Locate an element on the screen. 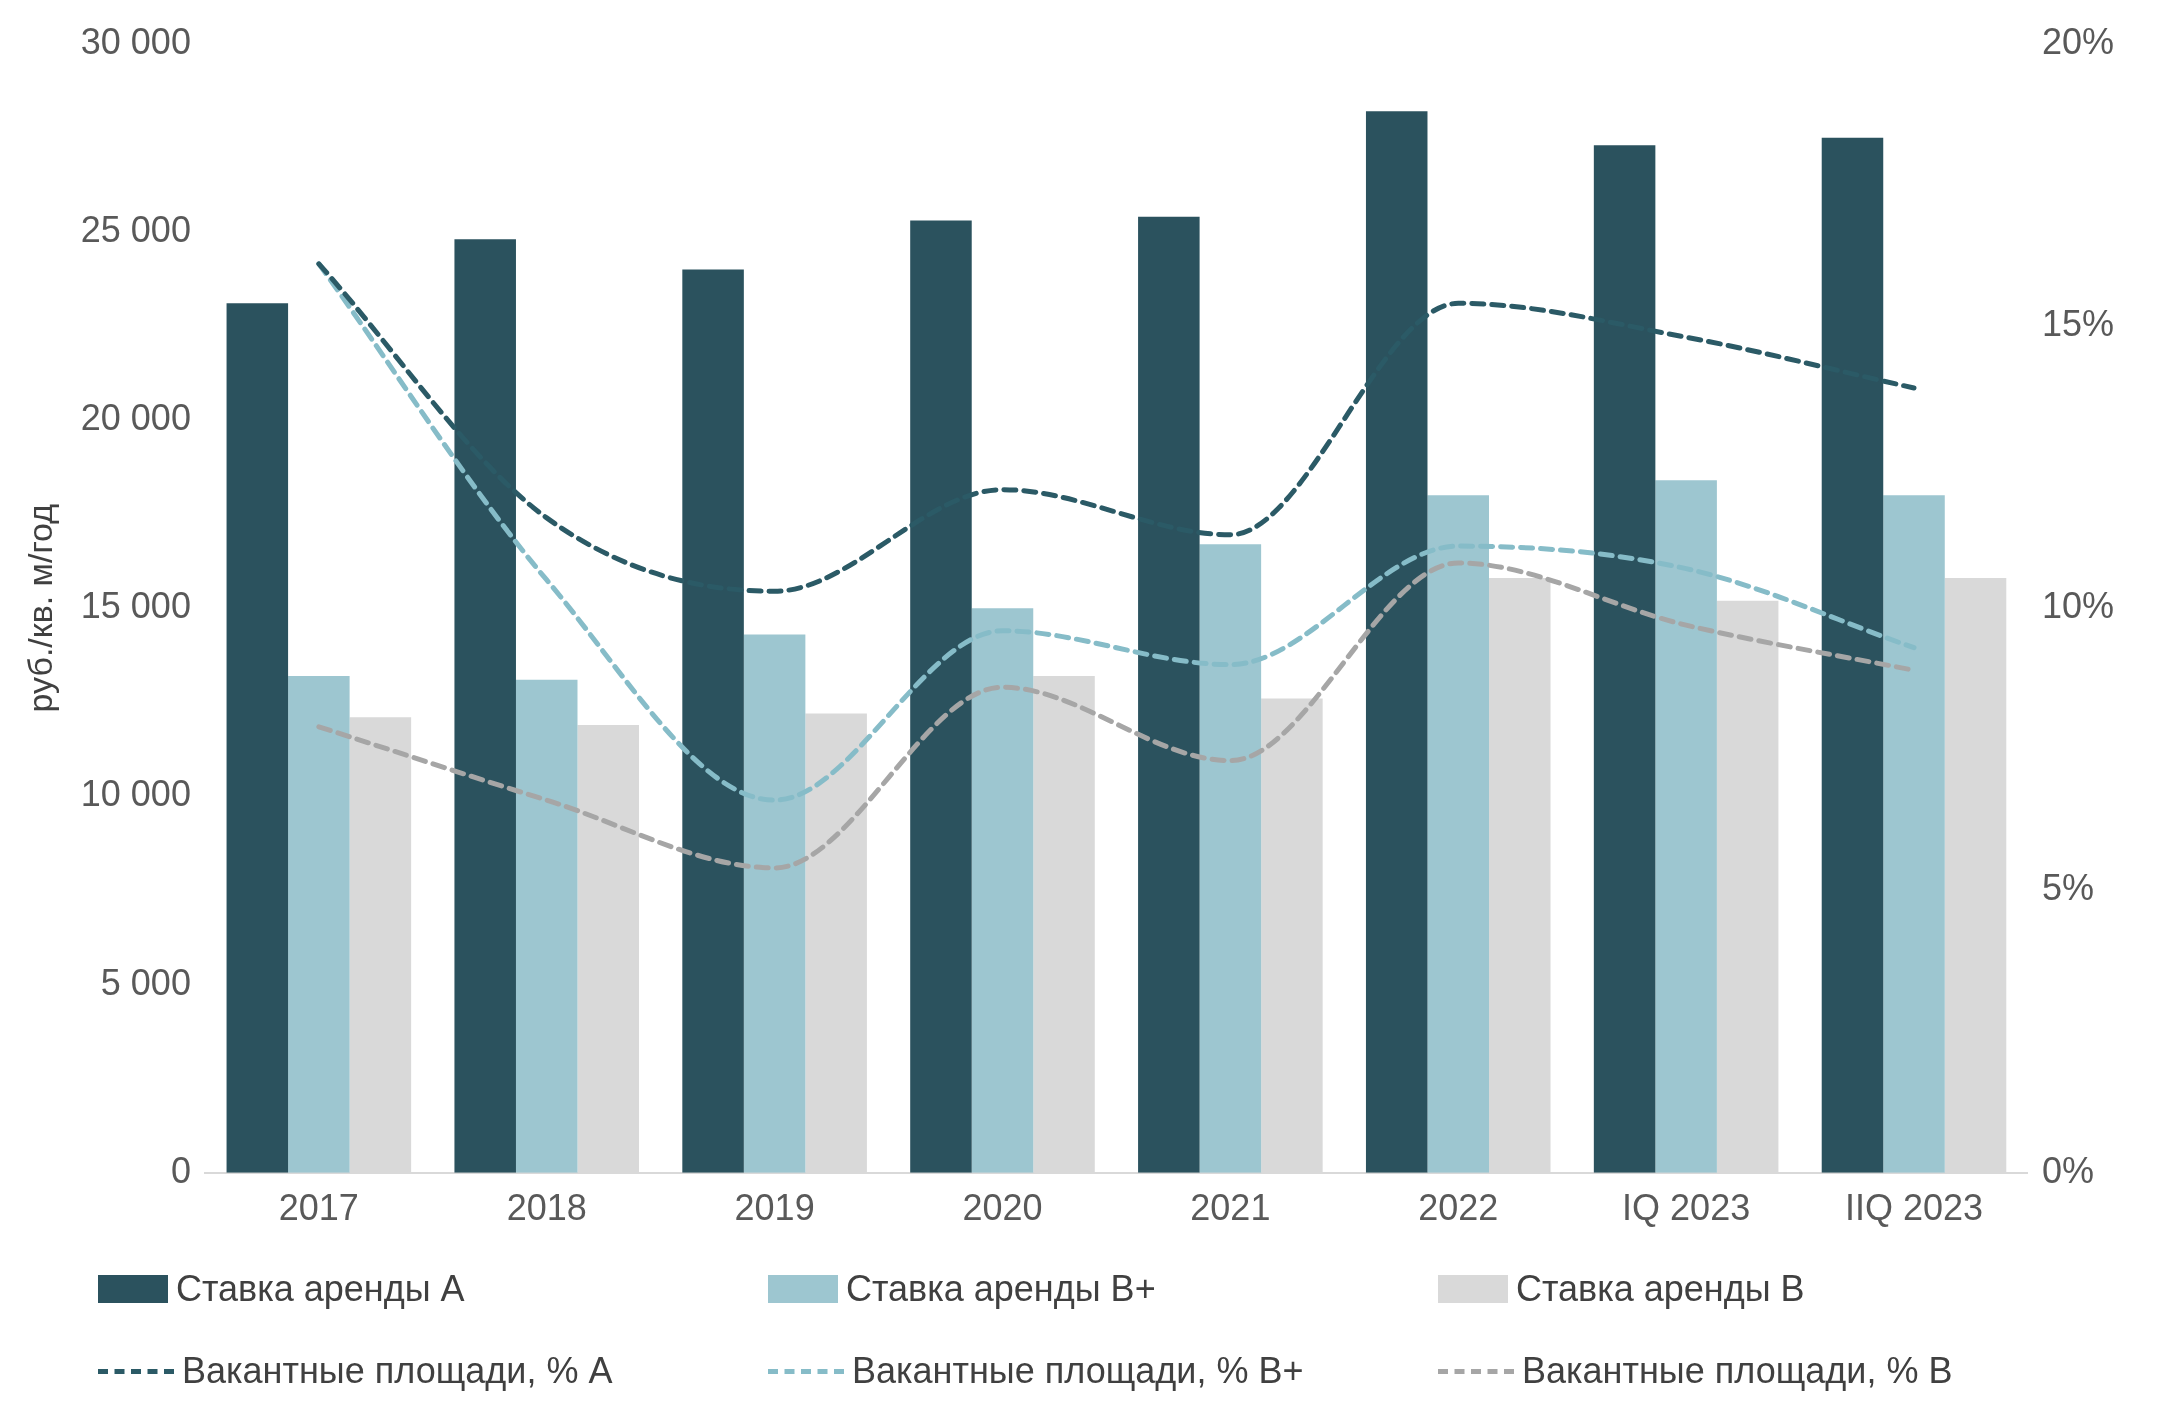  y2-tick-label: 5% is located at coordinates (2067, 888).